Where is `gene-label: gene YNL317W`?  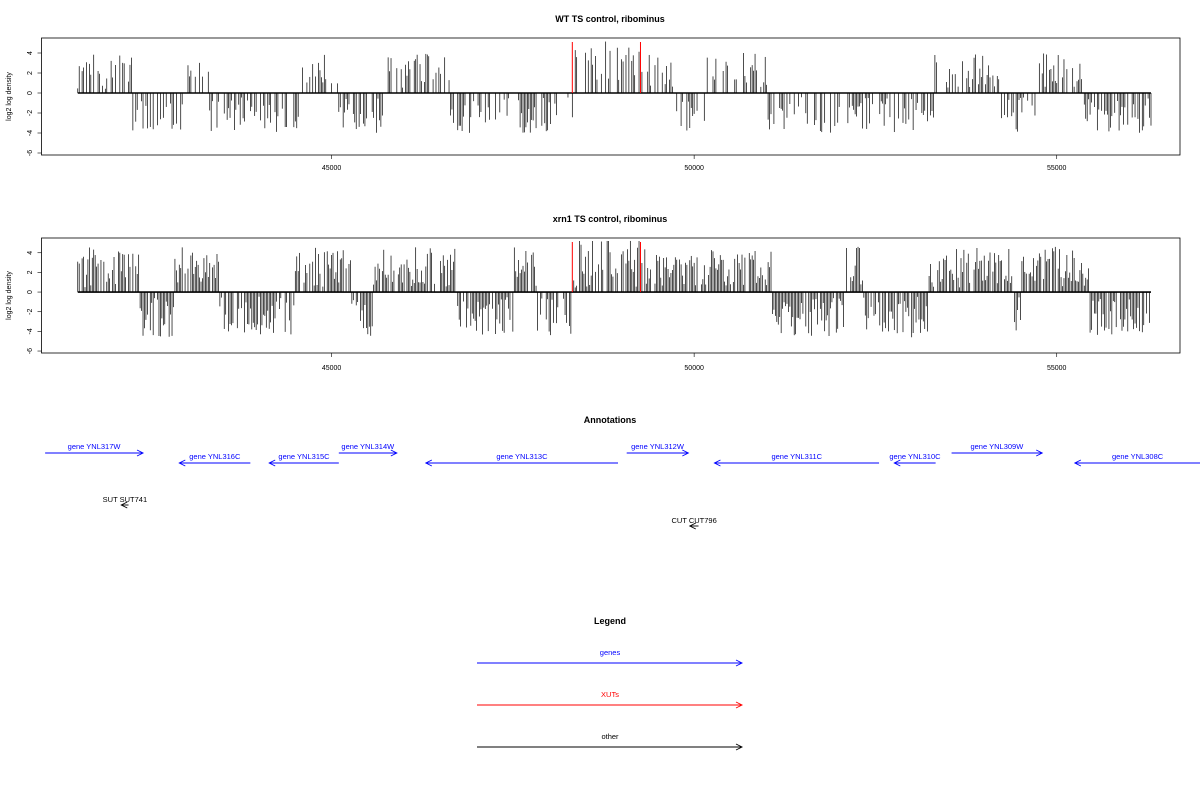 gene-label: gene YNL317W is located at coordinates (95, 446).